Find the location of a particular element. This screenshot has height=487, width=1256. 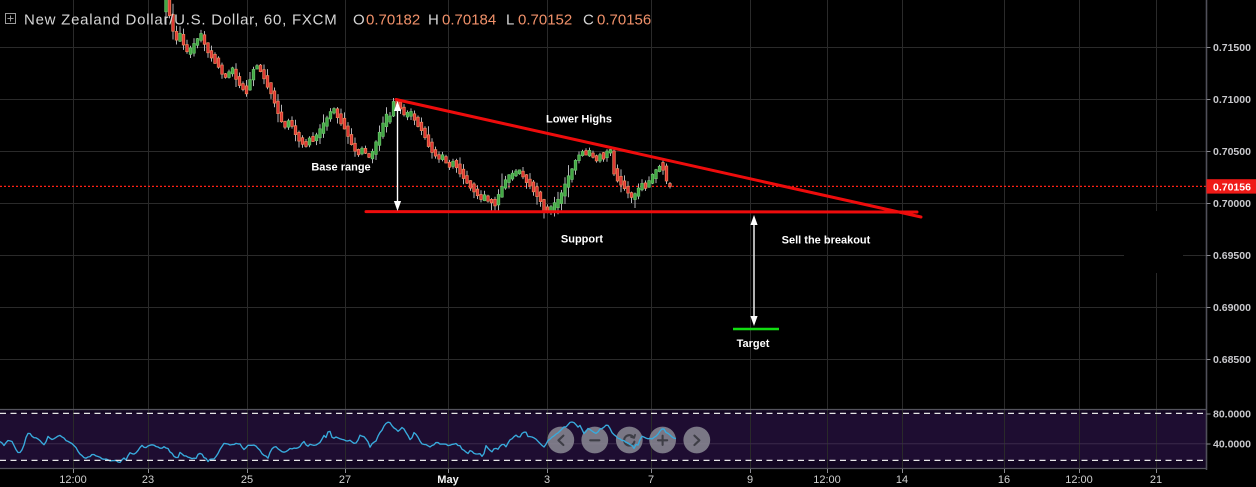

svg-text: Sell the breakout is located at coordinates (826, 241).